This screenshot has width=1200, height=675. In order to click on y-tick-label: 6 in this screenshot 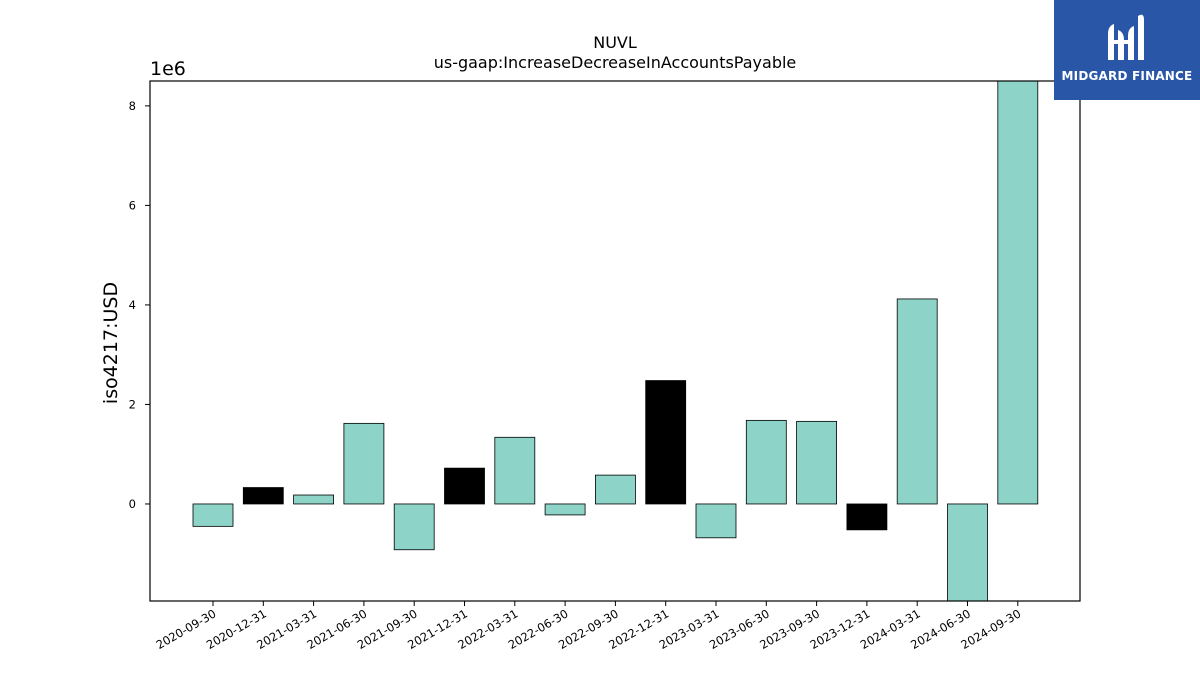, I will do `click(132, 205)`.